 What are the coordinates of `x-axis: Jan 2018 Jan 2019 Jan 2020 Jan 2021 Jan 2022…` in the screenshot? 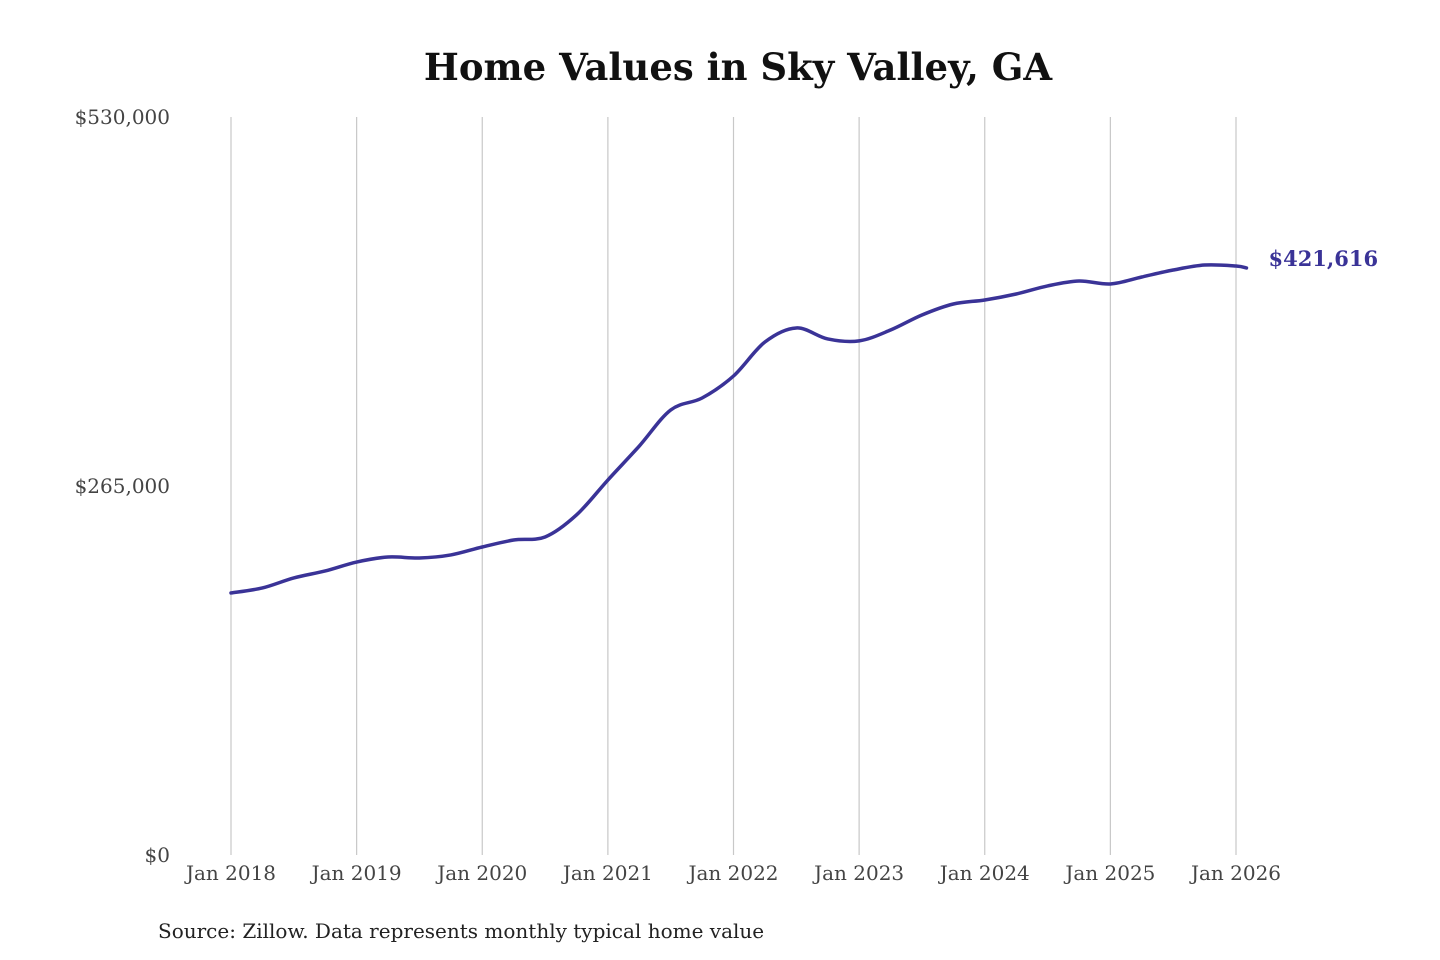 It's located at (732, 873).